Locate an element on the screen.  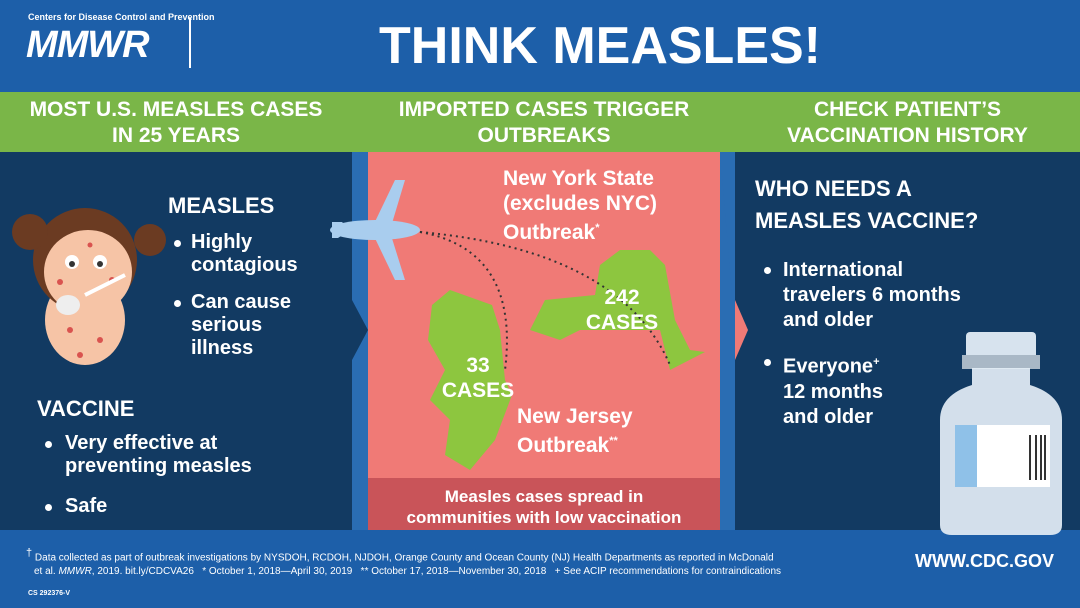
ny-cases: 242 CASES is located at coordinates (622, 310).